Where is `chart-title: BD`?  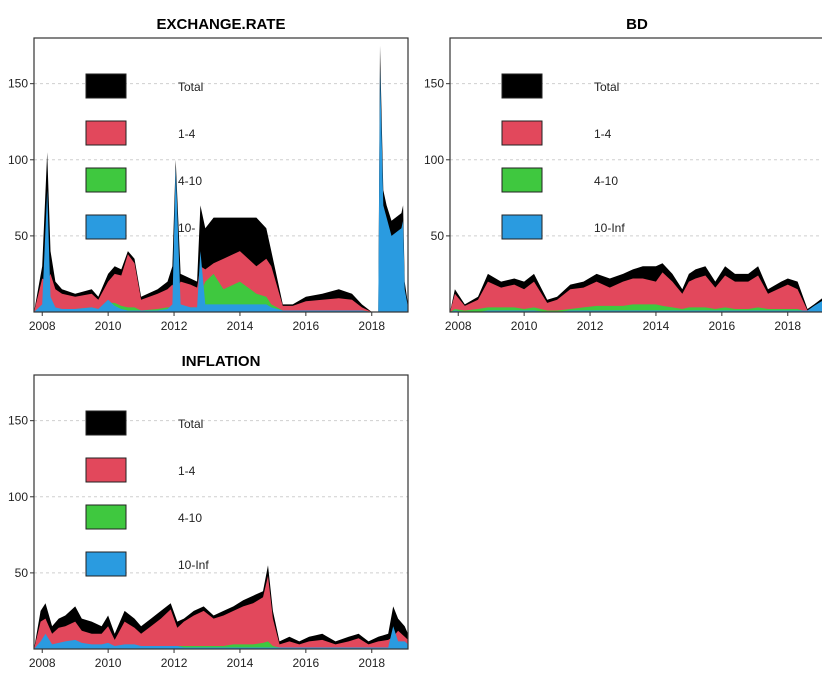
chart-title: BD is located at coordinates (637, 24).